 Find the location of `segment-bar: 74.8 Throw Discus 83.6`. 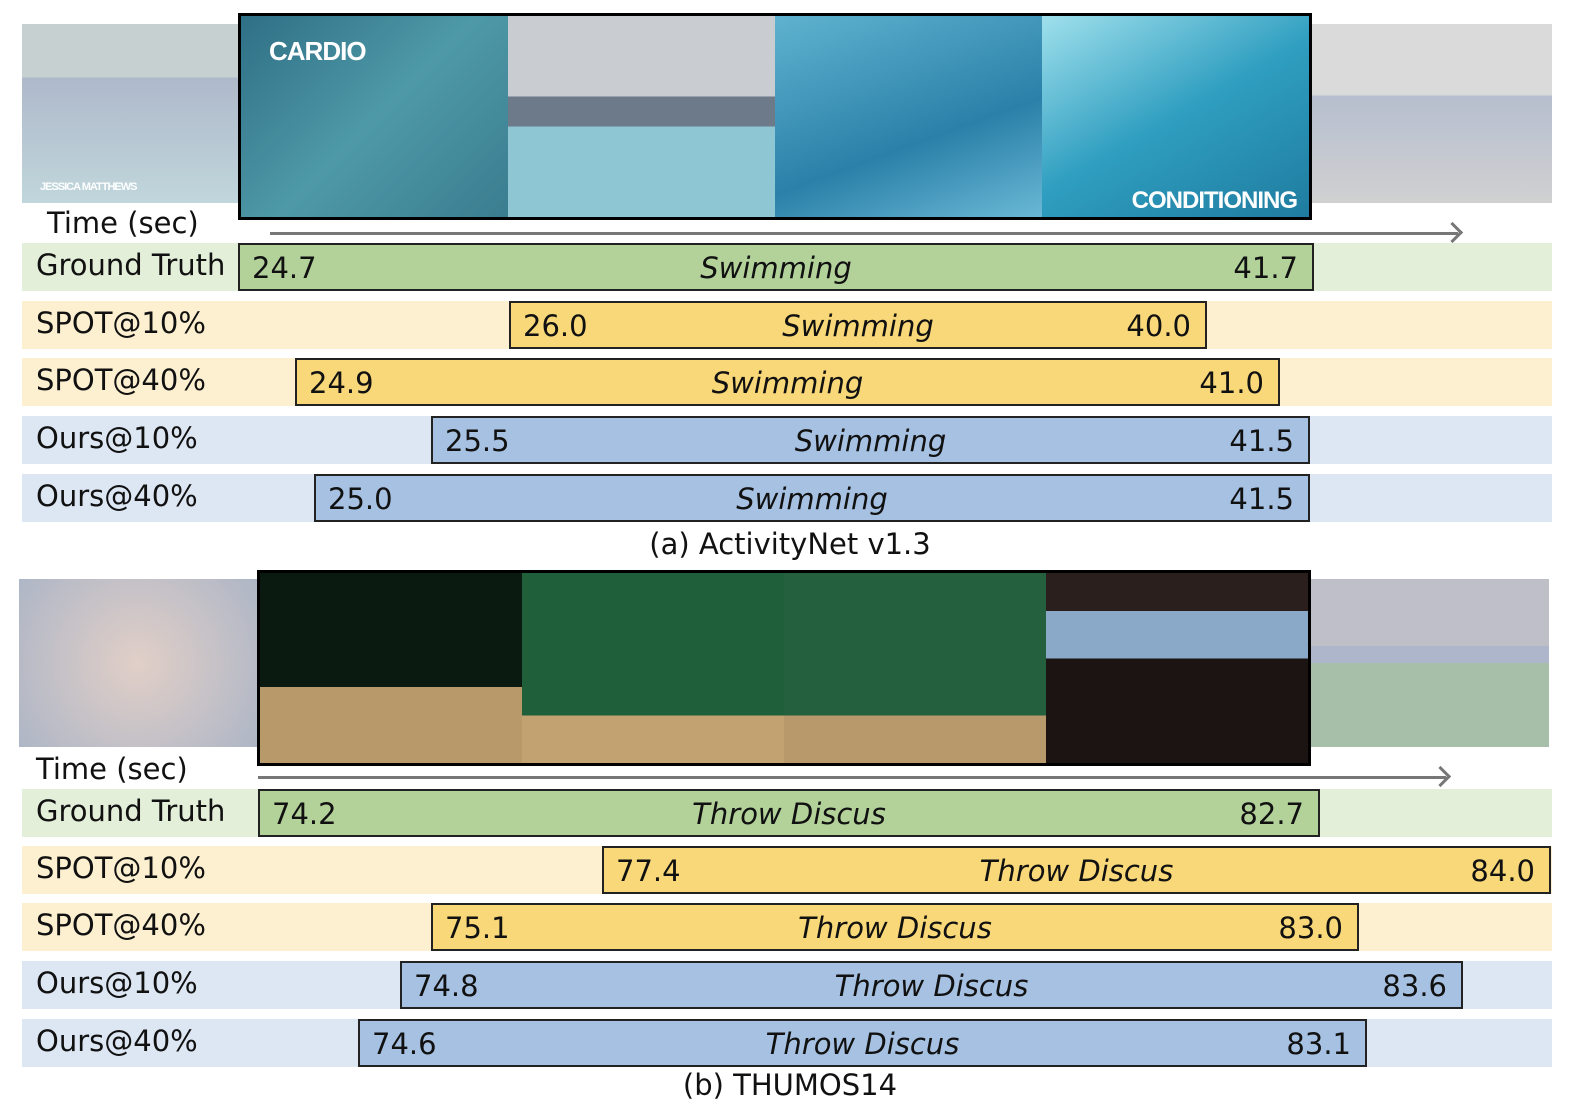

segment-bar: 74.8 Throw Discus 83.6 is located at coordinates (931, 985).